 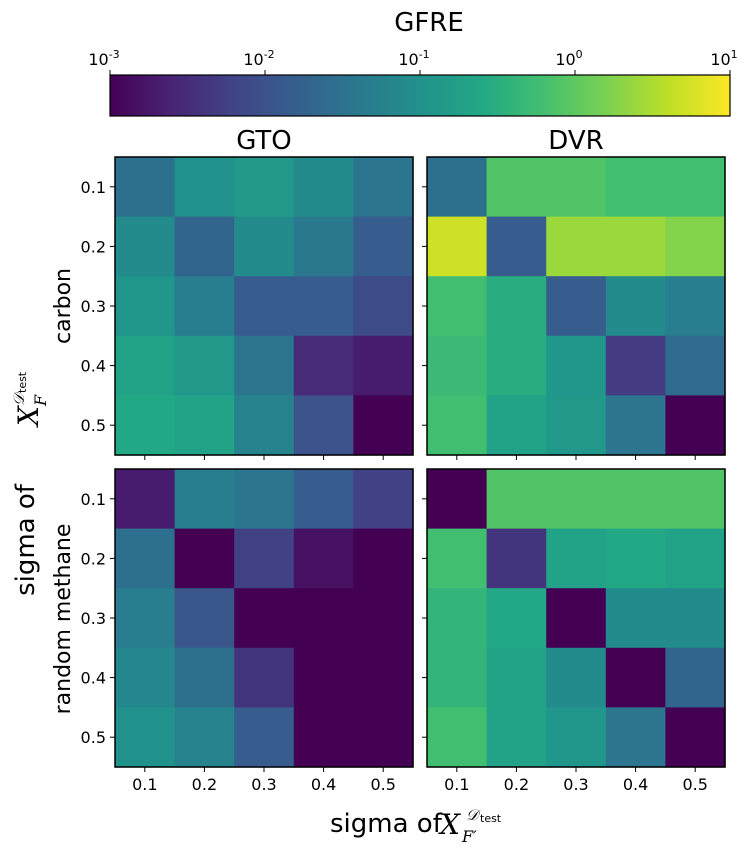 I want to click on colorbar-tick-label: 10⁰, so click(x=568, y=58).